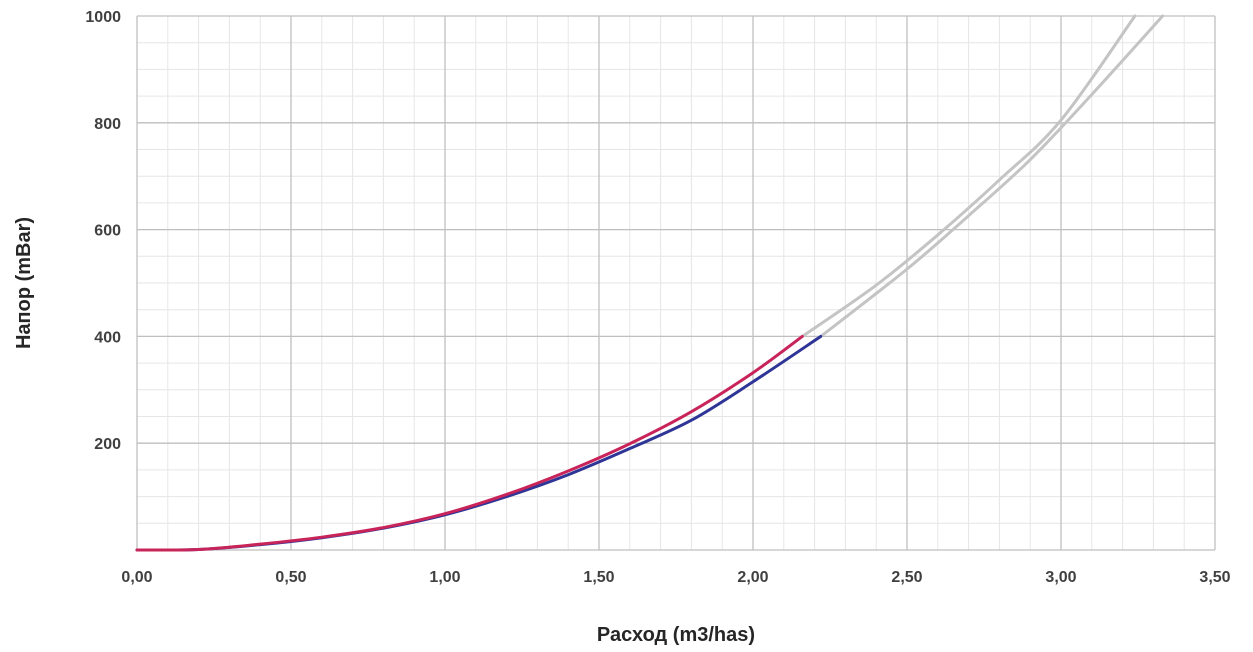 This screenshot has width=1253, height=652. Describe the element at coordinates (107, 124) in the screenshot. I see `y-tick-label: 800` at that location.